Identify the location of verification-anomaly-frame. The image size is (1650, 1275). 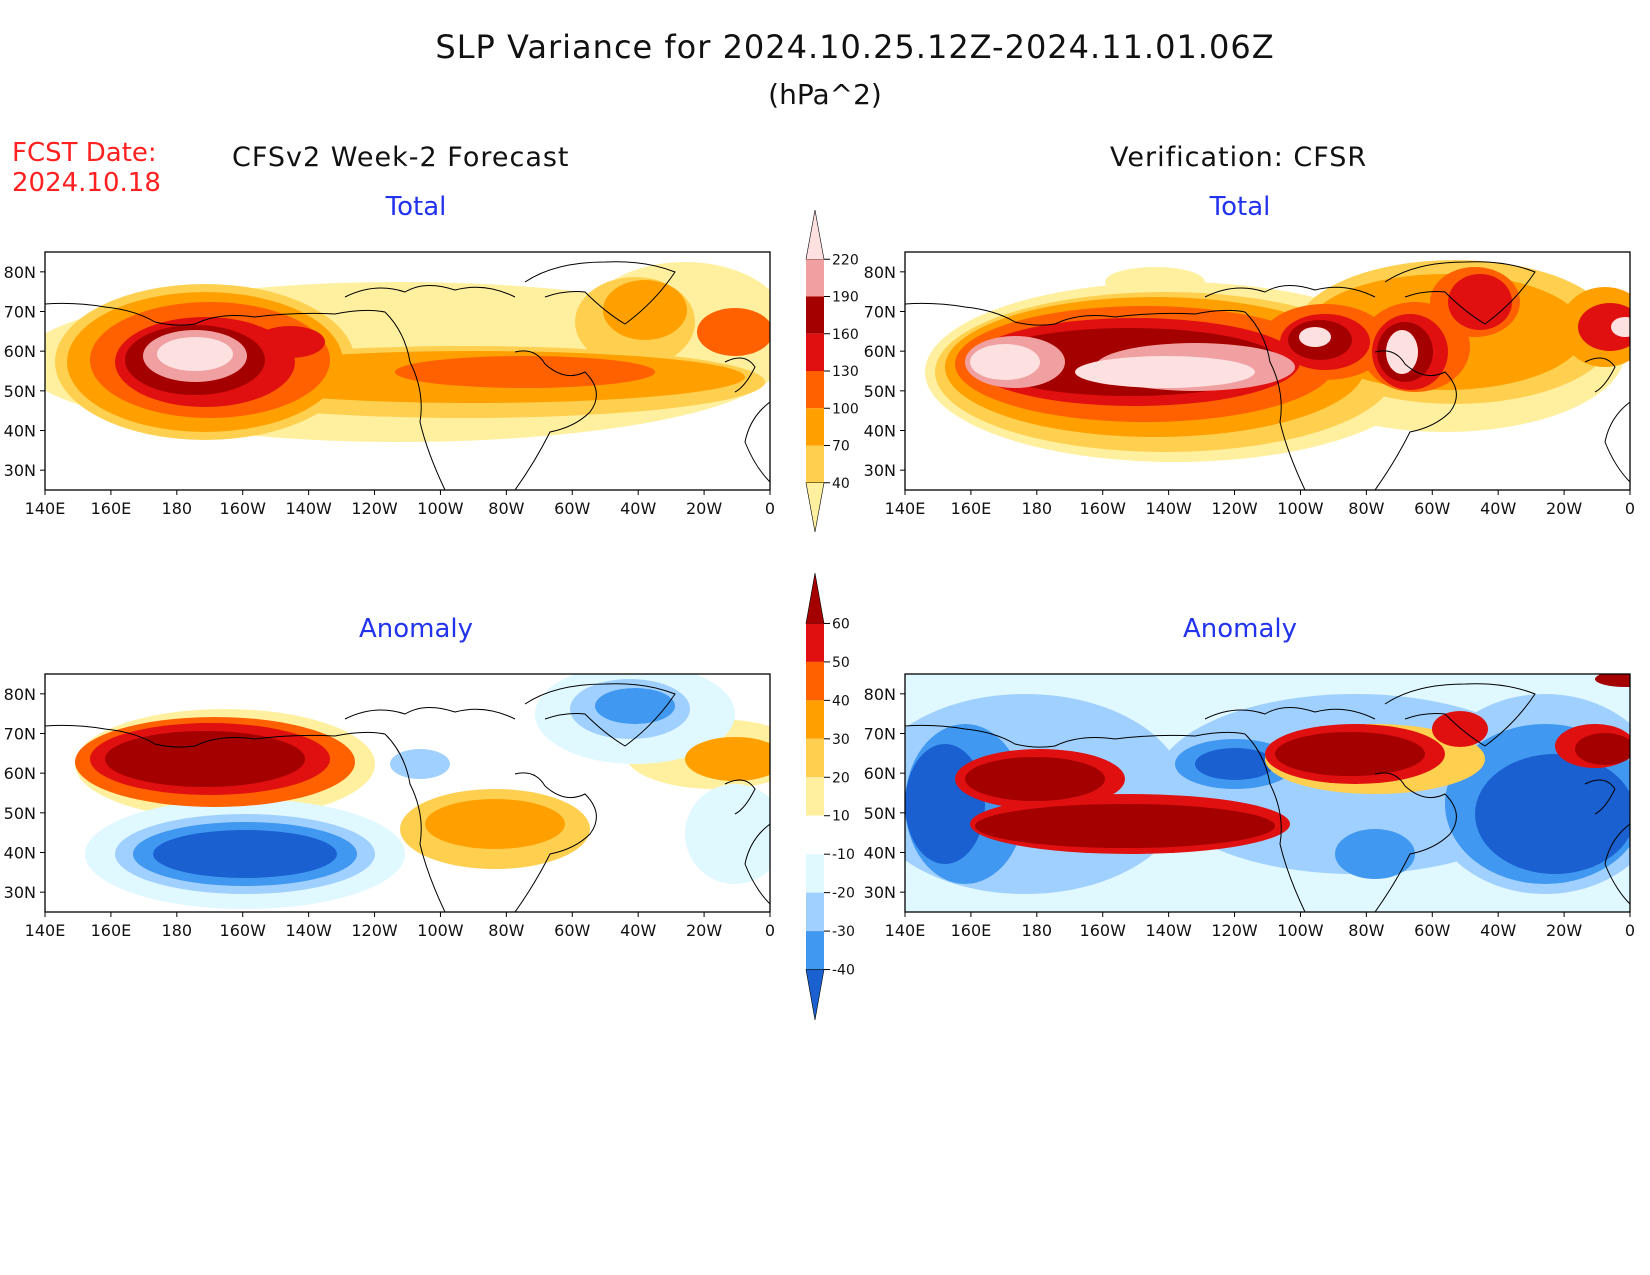
(1267, 793).